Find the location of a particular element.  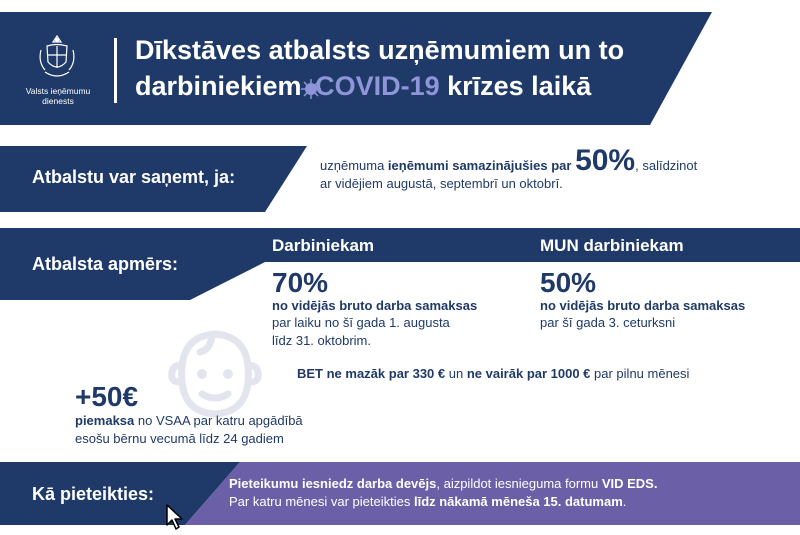

eligibility-heading: Atbalstu var saņemt, ja: is located at coordinates (134, 177).